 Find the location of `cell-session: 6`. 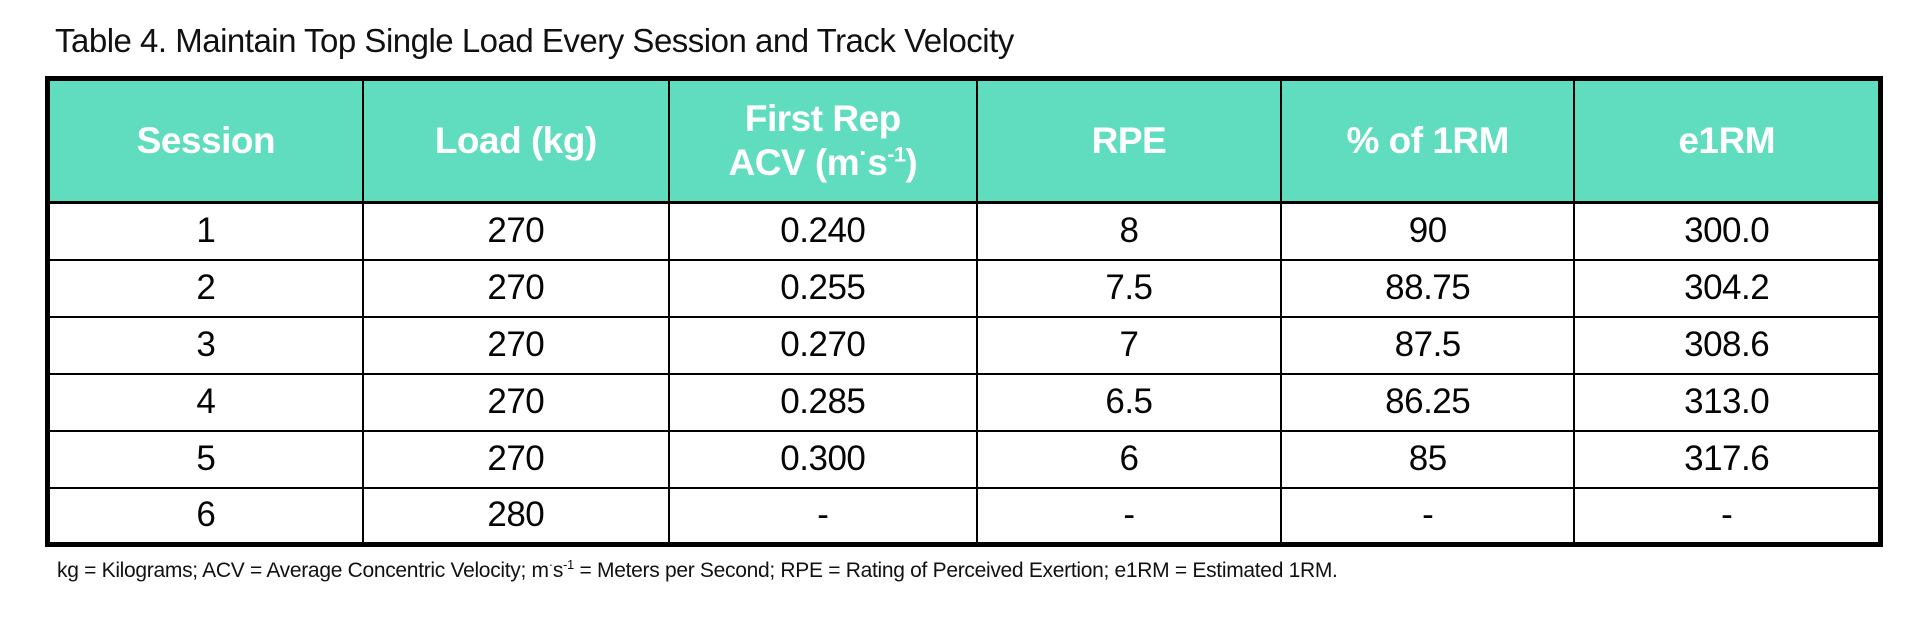

cell-session: 6 is located at coordinates (205, 516).